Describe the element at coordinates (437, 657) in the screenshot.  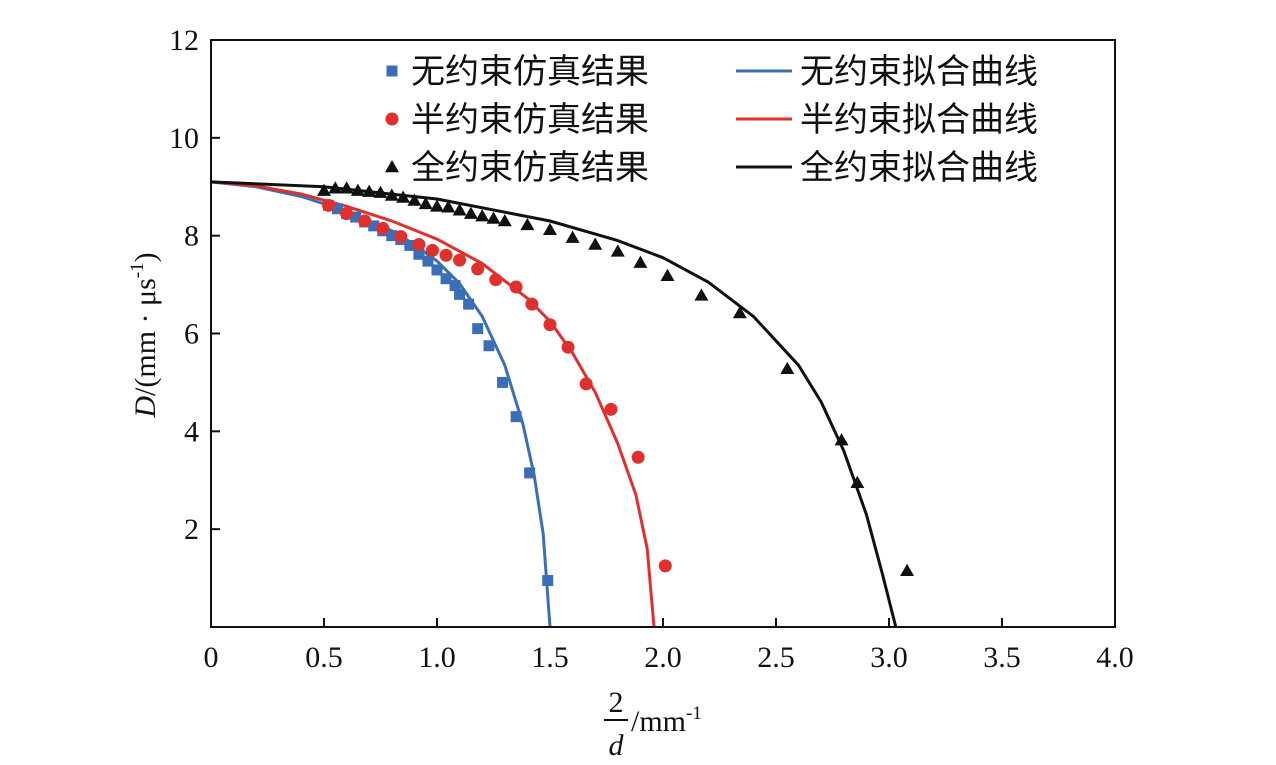
I see `x-tick-label: 1.0` at that location.